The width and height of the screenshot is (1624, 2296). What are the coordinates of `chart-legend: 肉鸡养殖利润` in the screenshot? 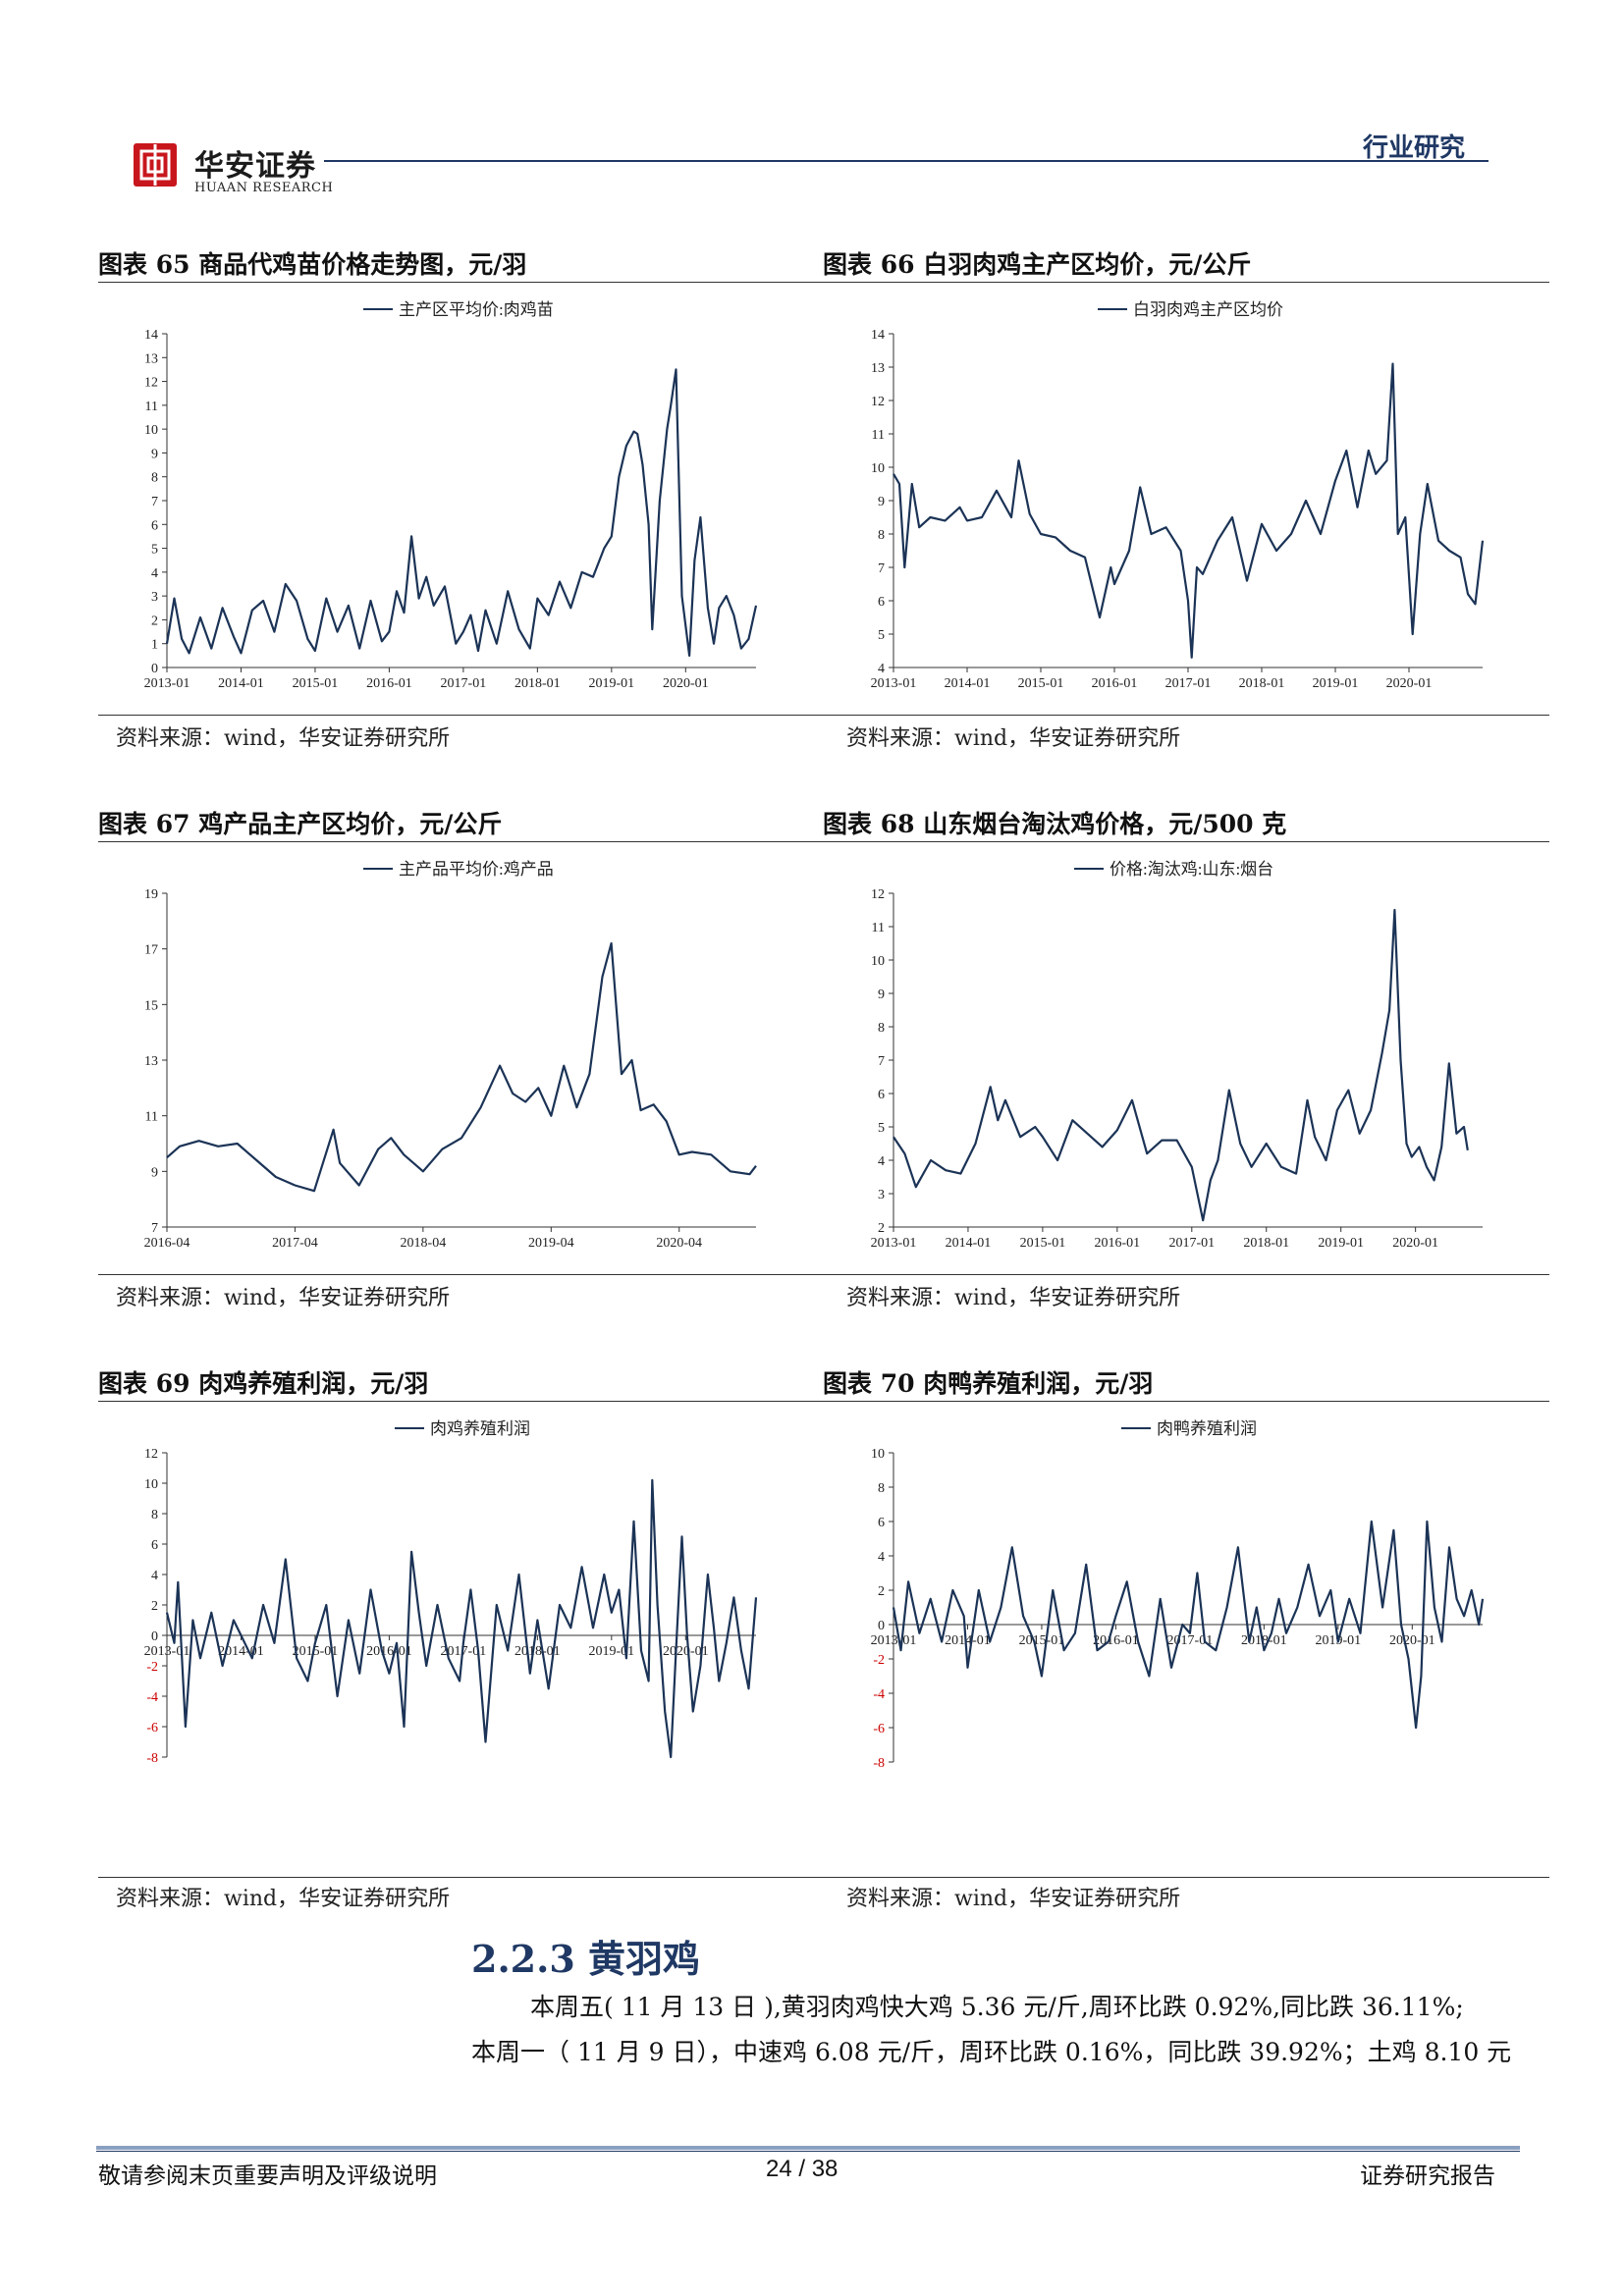 It's located at (462, 1428).